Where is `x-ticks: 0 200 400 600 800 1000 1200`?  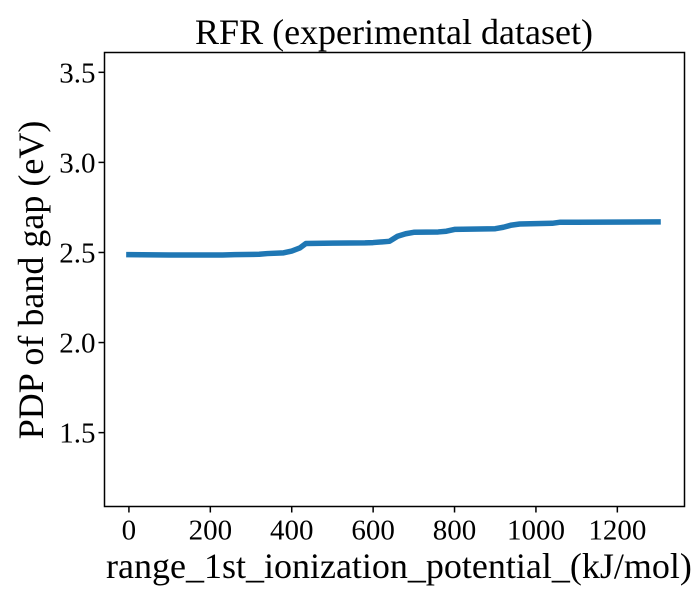
x-ticks: 0 200 400 600 800 1000 1200 is located at coordinates (384, 526).